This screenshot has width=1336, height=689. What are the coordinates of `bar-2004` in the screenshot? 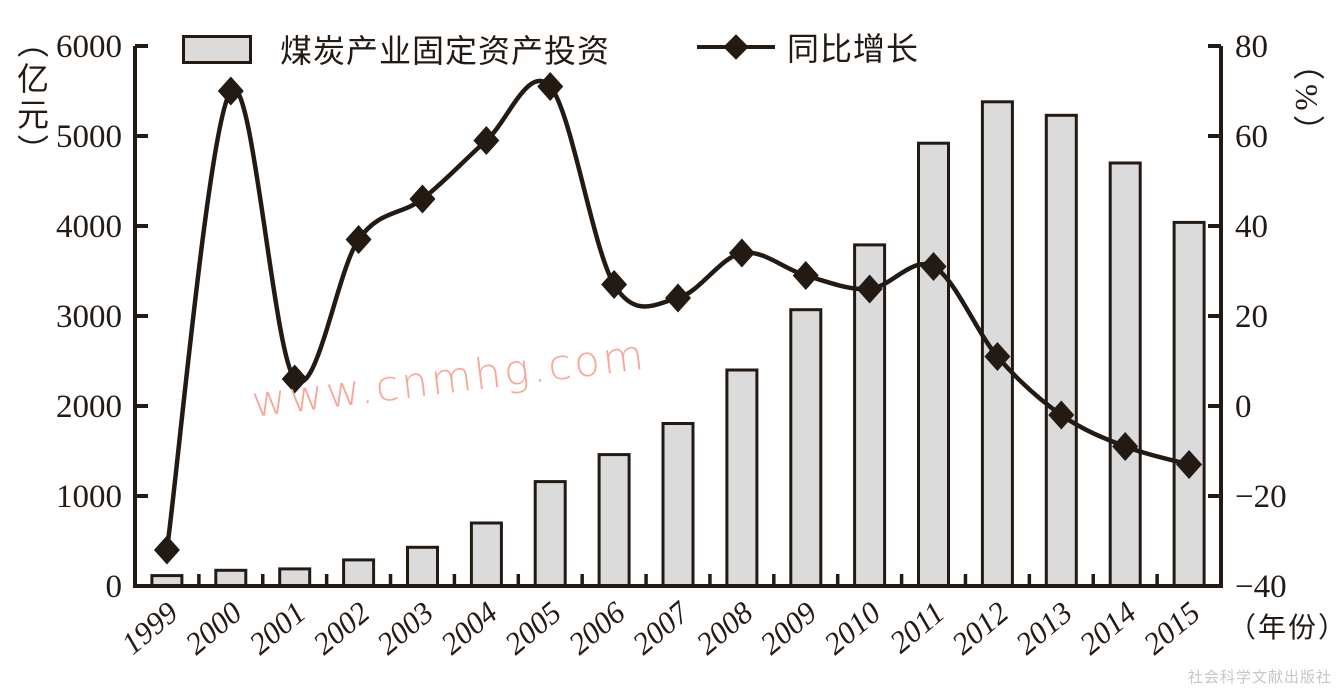 It's located at (486, 554).